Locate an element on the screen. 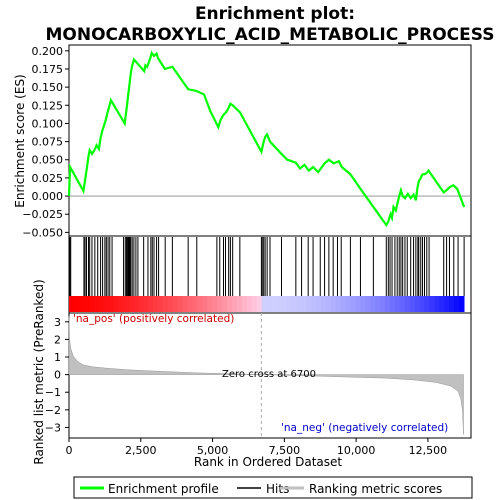  metric-y-tick-label: −3 is located at coordinates (53, 427).